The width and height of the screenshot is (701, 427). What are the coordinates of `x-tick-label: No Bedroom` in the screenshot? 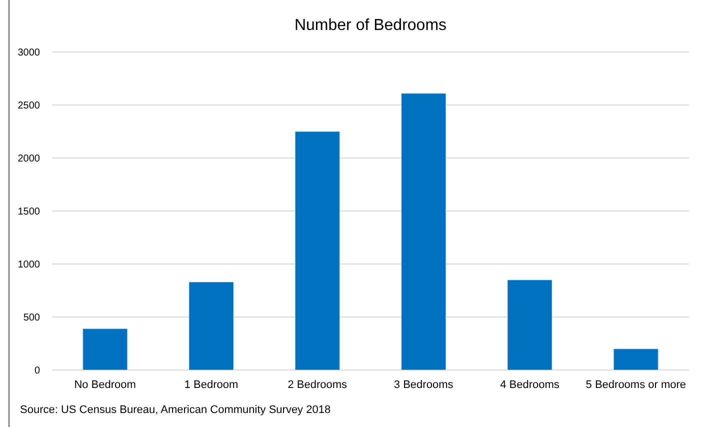 It's located at (105, 385).